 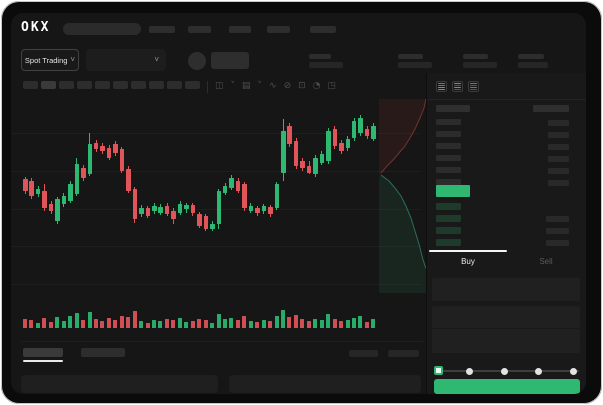 I want to click on panel-divider, so click(x=506, y=99).